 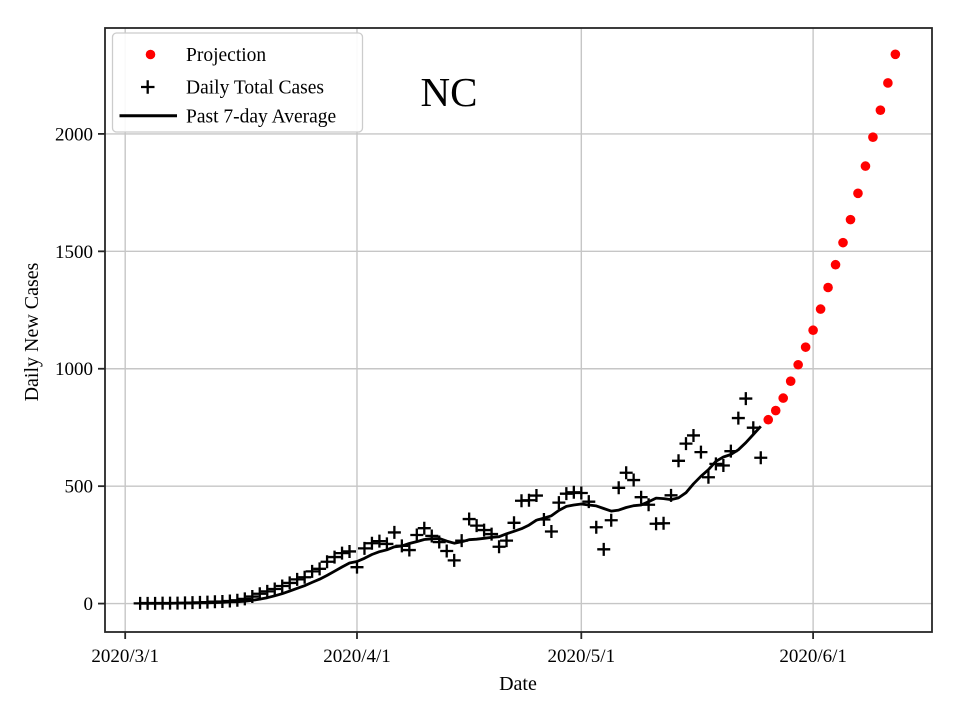 What do you see at coordinates (150, 54) in the screenshot?
I see `legend-projection-dot-icon` at bounding box center [150, 54].